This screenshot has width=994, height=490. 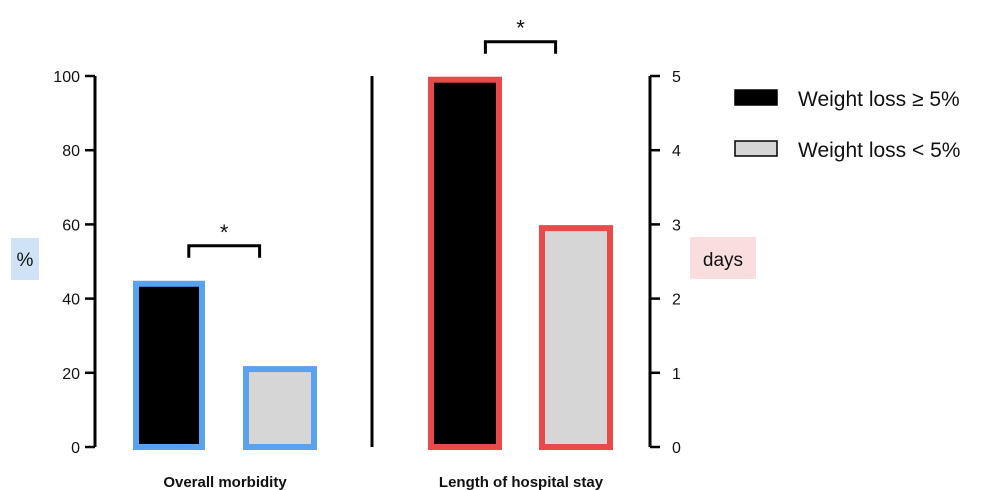 What do you see at coordinates (676, 225) in the screenshot?
I see `tick-label: 3` at bounding box center [676, 225].